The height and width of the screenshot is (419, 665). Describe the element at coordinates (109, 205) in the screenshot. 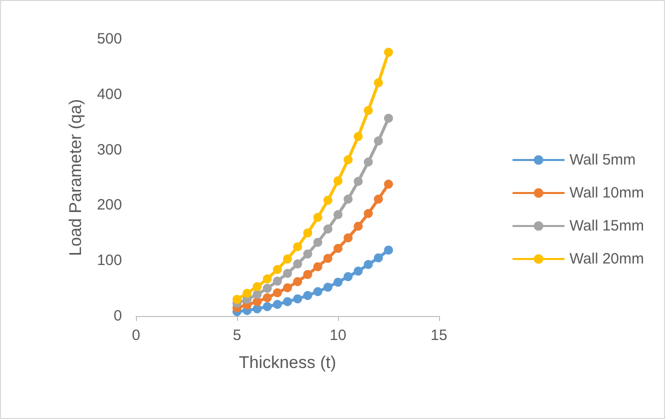

I see `y-tick-label: 200` at that location.